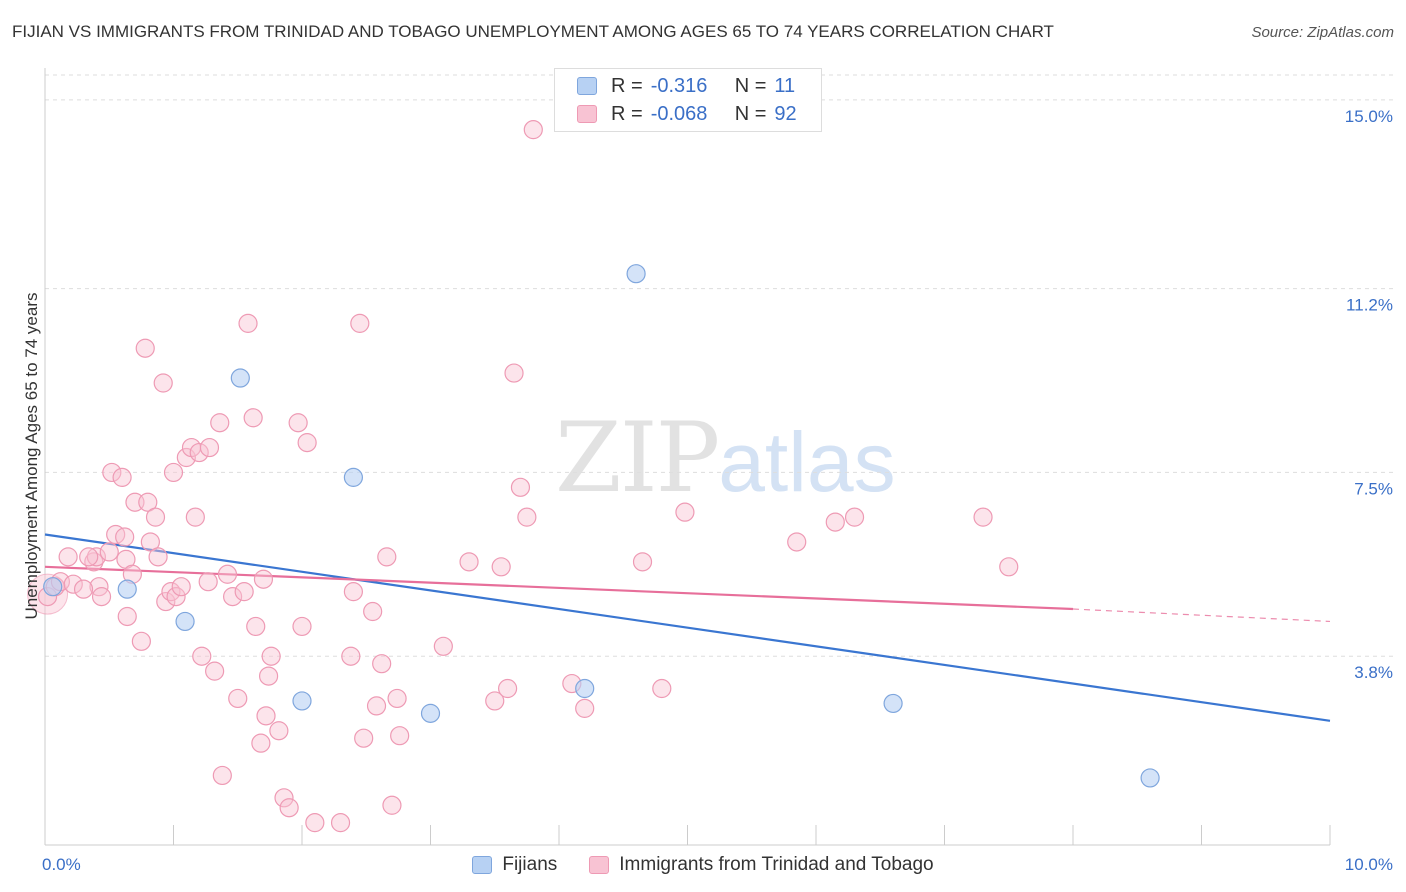 The width and height of the screenshot is (1406, 892). Describe the element at coordinates (637, 458) in the screenshot. I see `watermark-zip: ZIP` at that location.